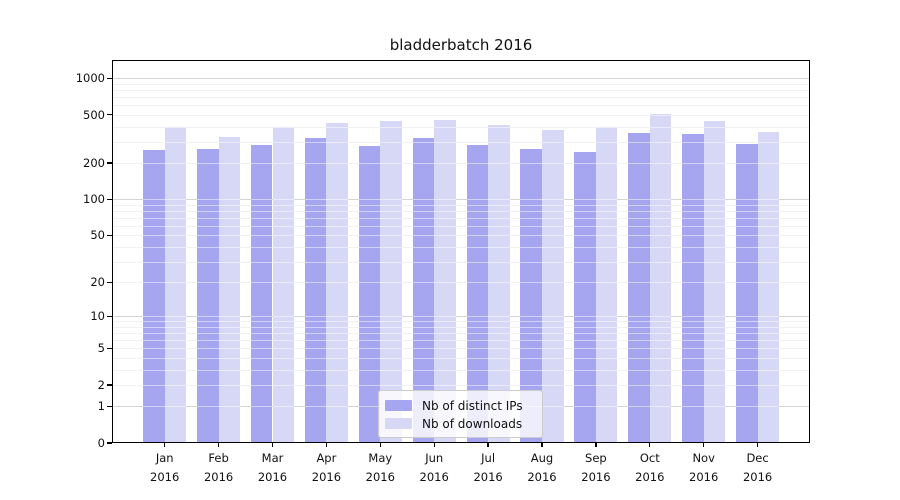  What do you see at coordinates (97, 282) in the screenshot?
I see `y-tick-label: 20` at bounding box center [97, 282].